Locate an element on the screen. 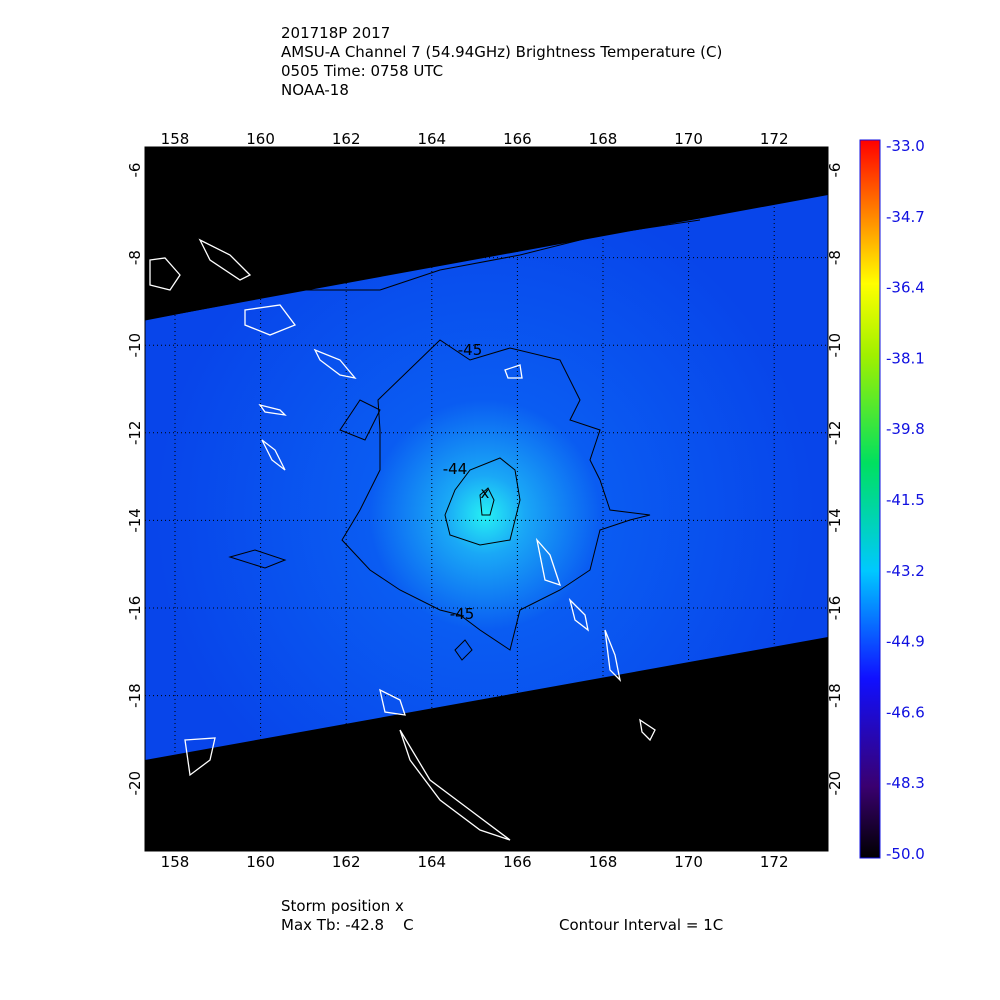 The width and height of the screenshot is (1000, 1000). lat-label-left: -14 is located at coordinates (135, 520).